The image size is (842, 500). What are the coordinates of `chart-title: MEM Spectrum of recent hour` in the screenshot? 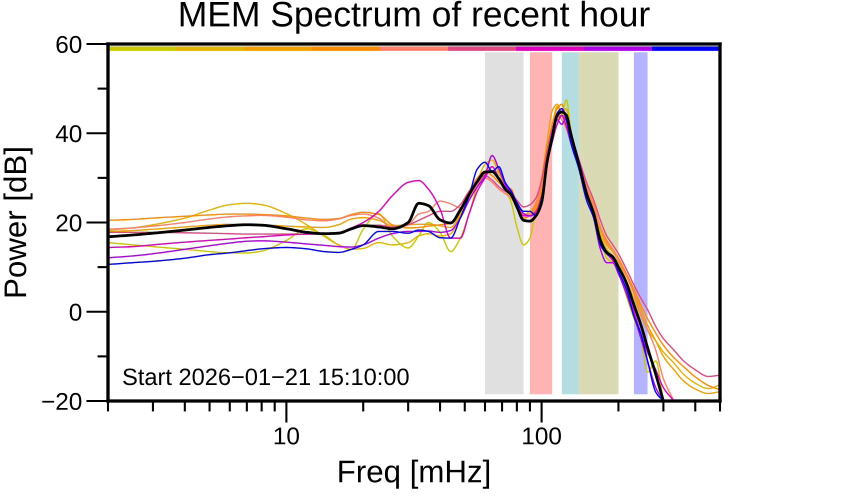 It's located at (415, 17).